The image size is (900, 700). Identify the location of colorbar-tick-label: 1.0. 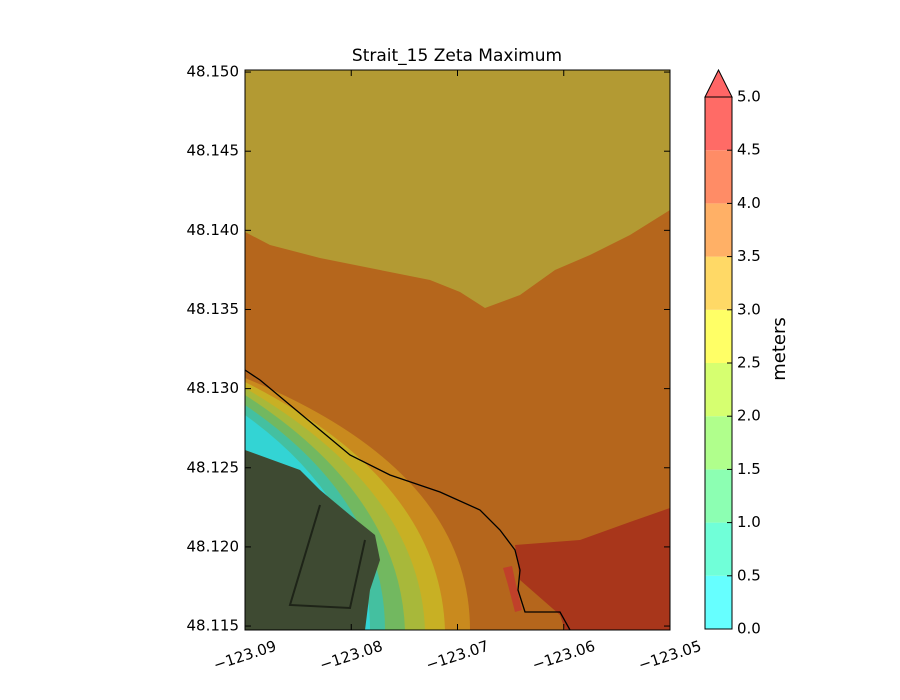
(749, 522).